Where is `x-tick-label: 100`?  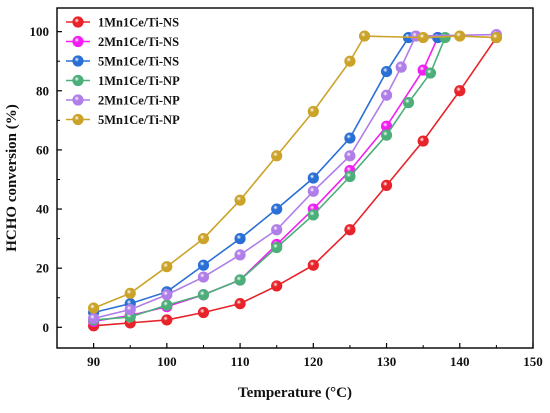
x-tick-label: 100 is located at coordinates (167, 361).